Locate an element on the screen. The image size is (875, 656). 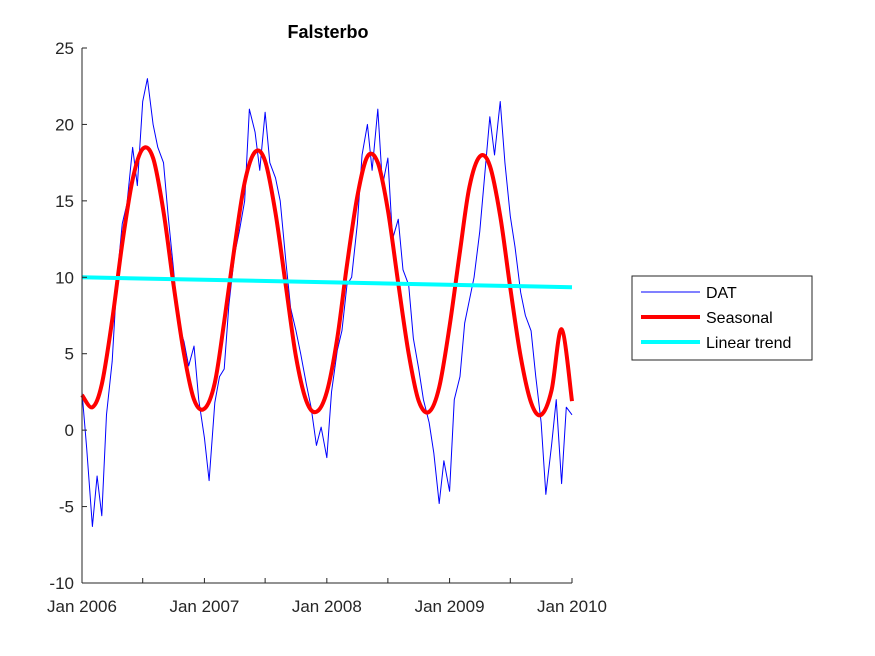
y-tick-label: -10 is located at coordinates (61, 583).